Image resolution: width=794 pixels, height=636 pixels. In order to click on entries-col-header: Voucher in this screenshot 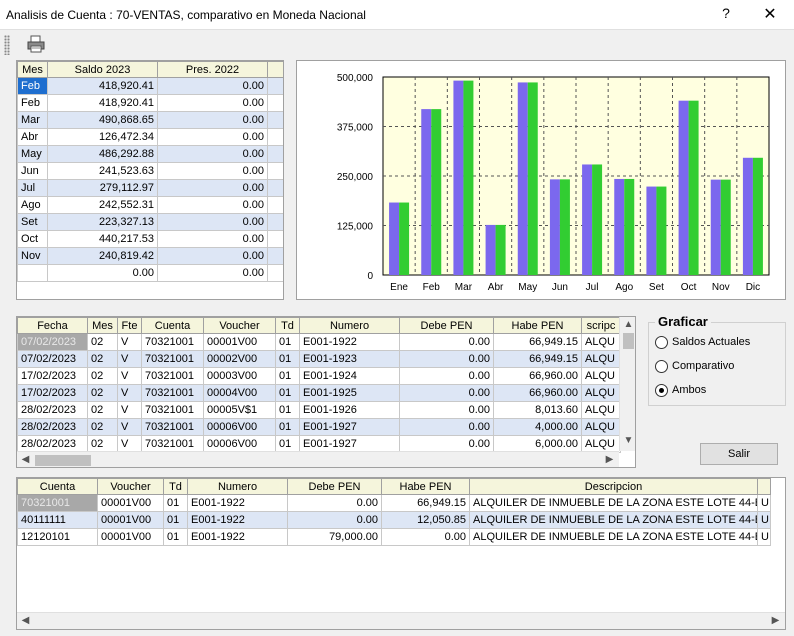, I will do `click(130, 486)`.